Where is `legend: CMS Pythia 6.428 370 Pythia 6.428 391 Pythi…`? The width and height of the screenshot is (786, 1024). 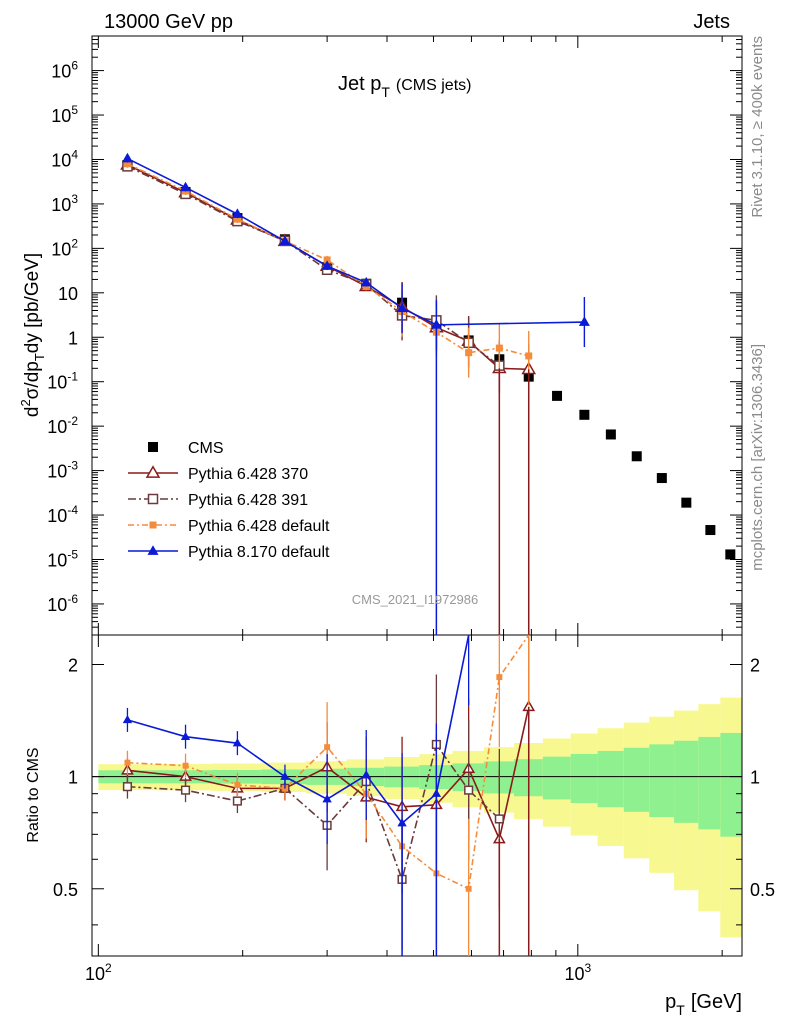 legend: CMS Pythia 6.428 370 Pythia 6.428 391 Pythi… is located at coordinates (229, 500).